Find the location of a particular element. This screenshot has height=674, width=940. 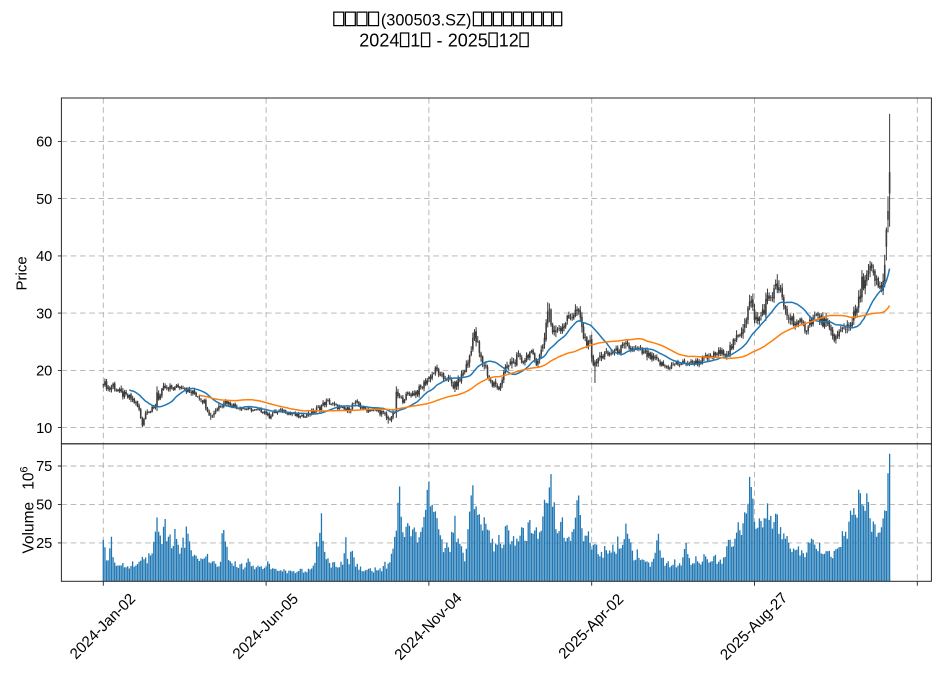

svg-text: Price is located at coordinates (22, 273).